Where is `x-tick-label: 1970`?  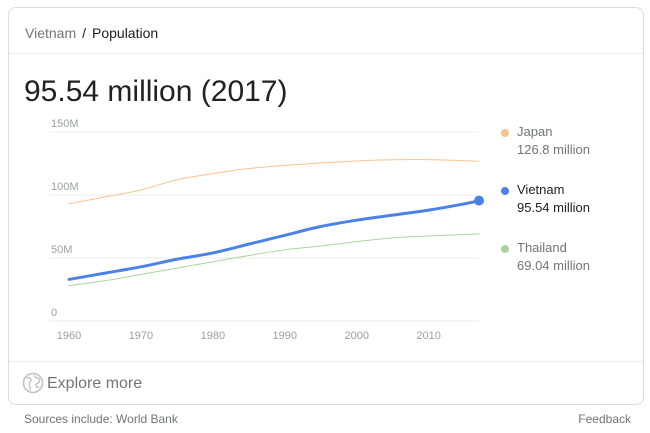 x-tick-label: 1970 is located at coordinates (141, 336).